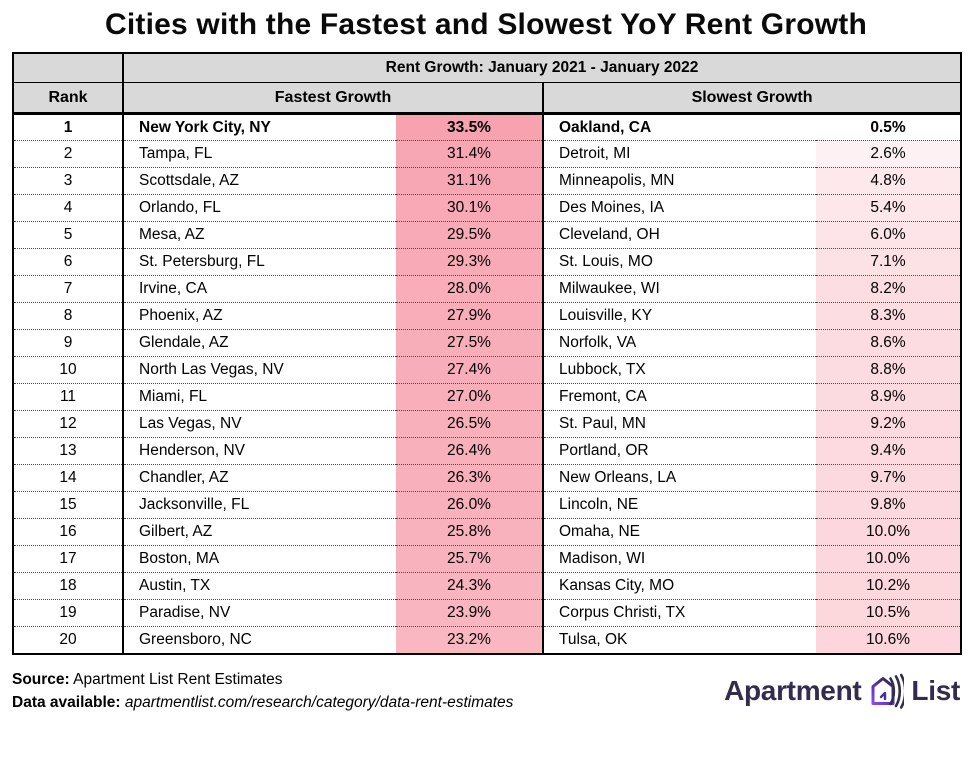 The width and height of the screenshot is (972, 758). What do you see at coordinates (889, 262) in the screenshot?
I see `slowest-pct-cell: 7.1%` at bounding box center [889, 262].